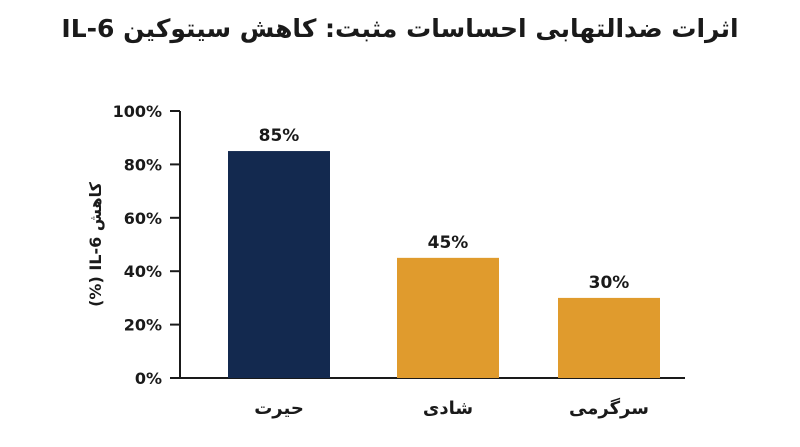  What do you see at coordinates (143, 164) in the screenshot?
I see `y-tick-label: 80%` at bounding box center [143, 164].